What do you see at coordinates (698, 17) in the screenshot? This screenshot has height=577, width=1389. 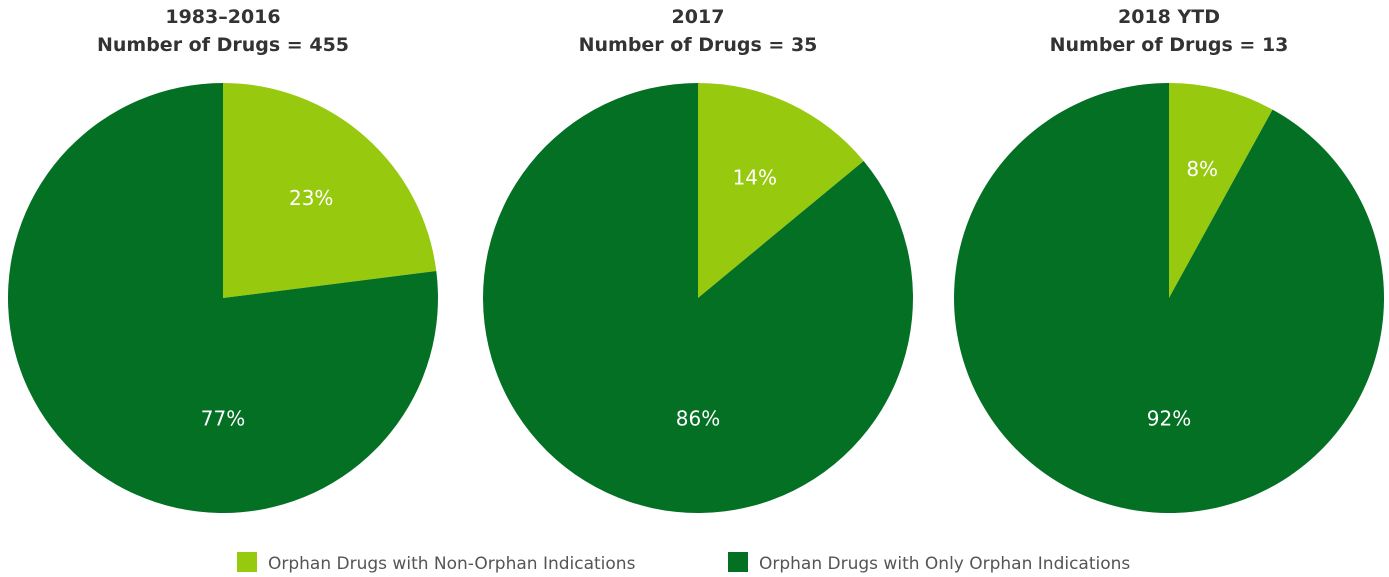 I see `pie-title: 2017` at bounding box center [698, 17].